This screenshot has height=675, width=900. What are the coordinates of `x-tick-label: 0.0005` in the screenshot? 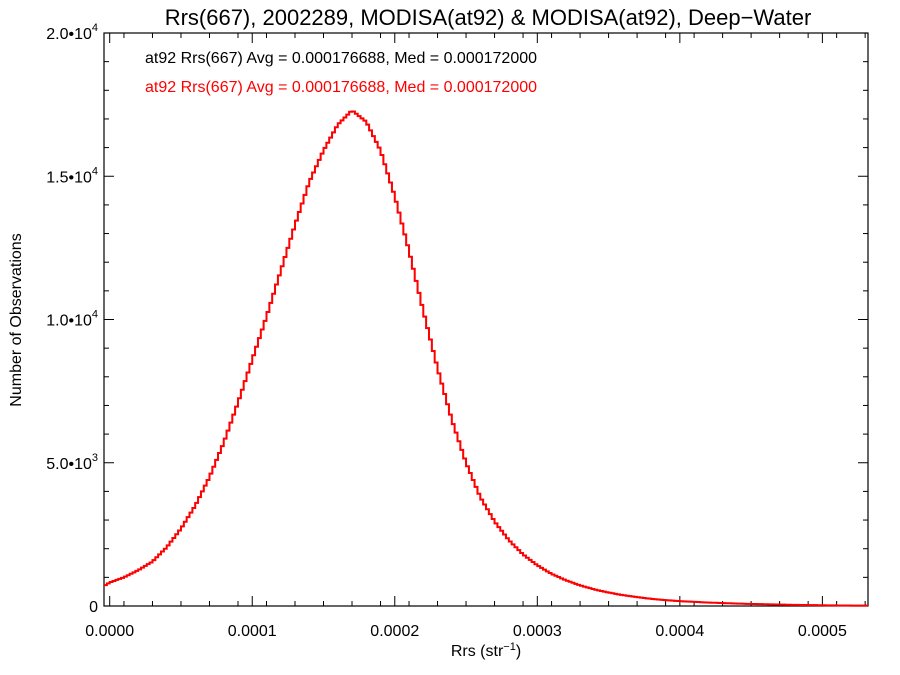 It's located at (822, 631).